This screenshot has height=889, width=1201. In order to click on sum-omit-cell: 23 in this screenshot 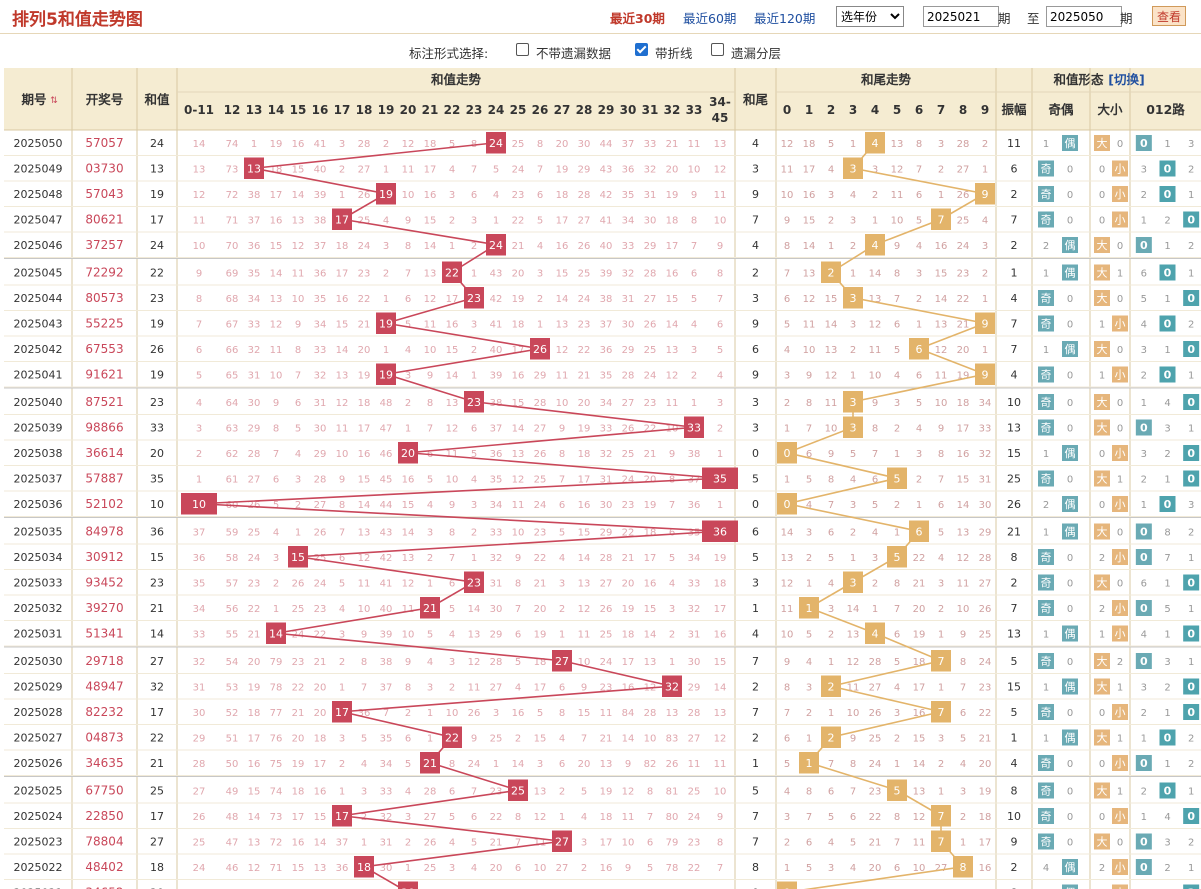, I will do `click(650, 403)`.